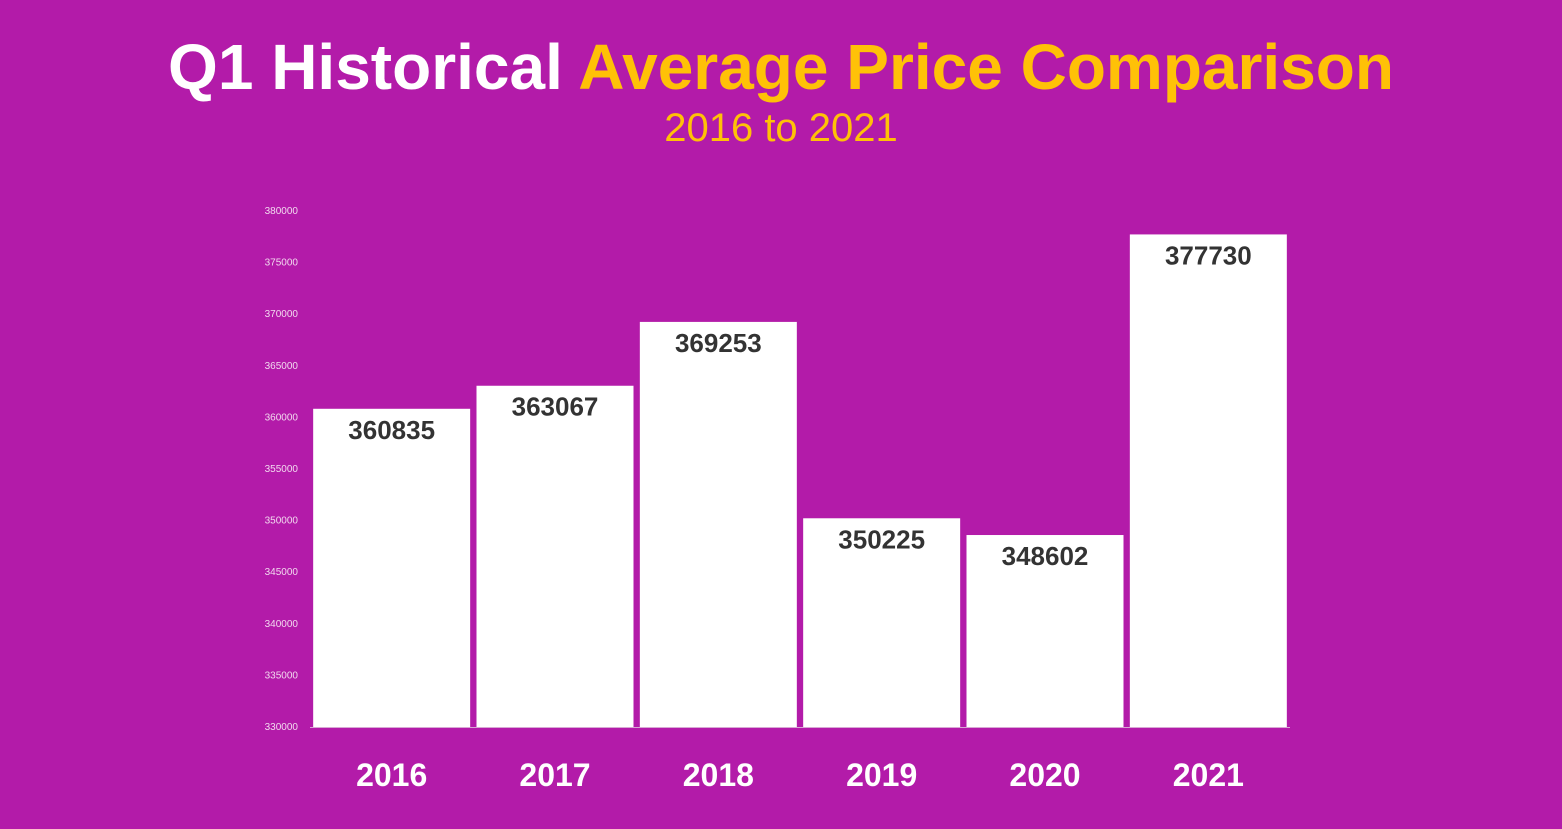  Describe the element at coordinates (282, 572) in the screenshot. I see `y-tick-label: 345000` at that location.